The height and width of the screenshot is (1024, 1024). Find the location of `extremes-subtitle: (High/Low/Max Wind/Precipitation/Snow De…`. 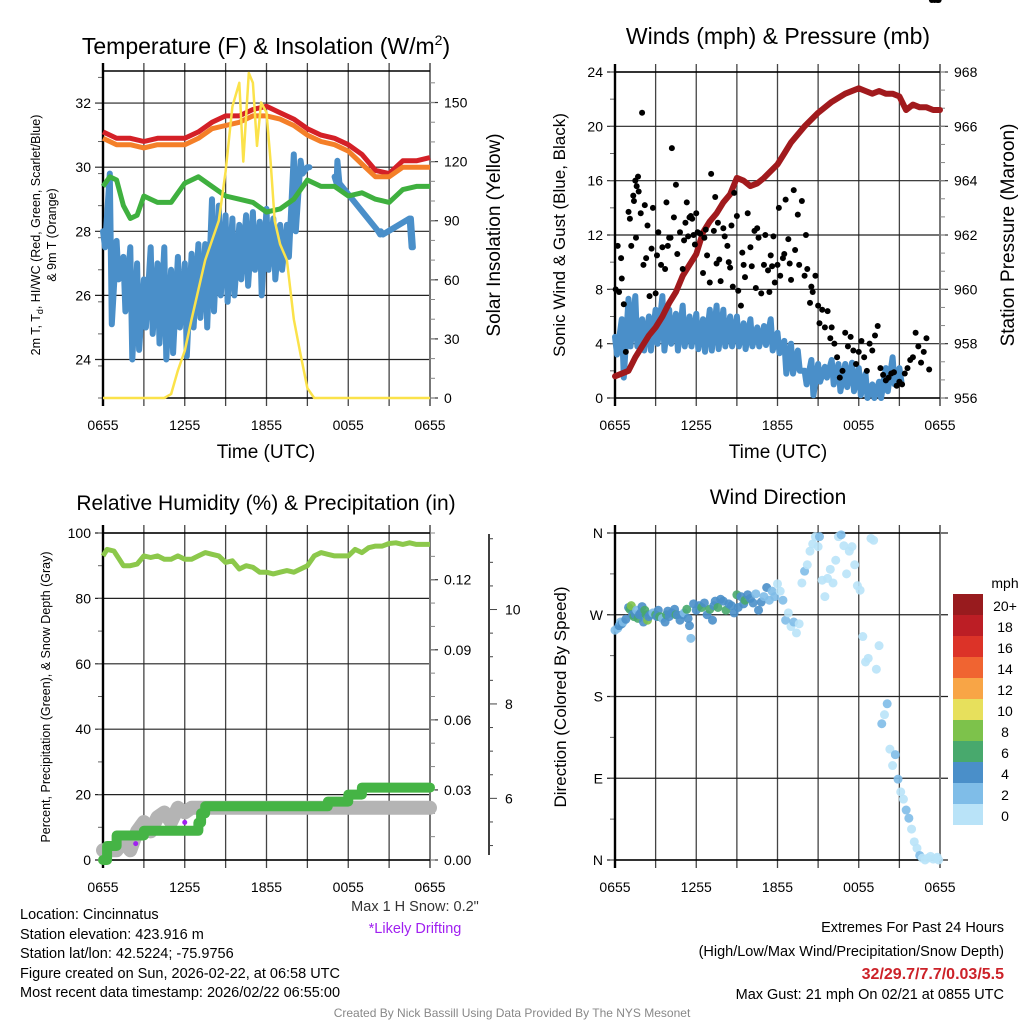

extremes-subtitle: (High/Low/Max Wind/Precipitation/Snow De… is located at coordinates (851, 952).